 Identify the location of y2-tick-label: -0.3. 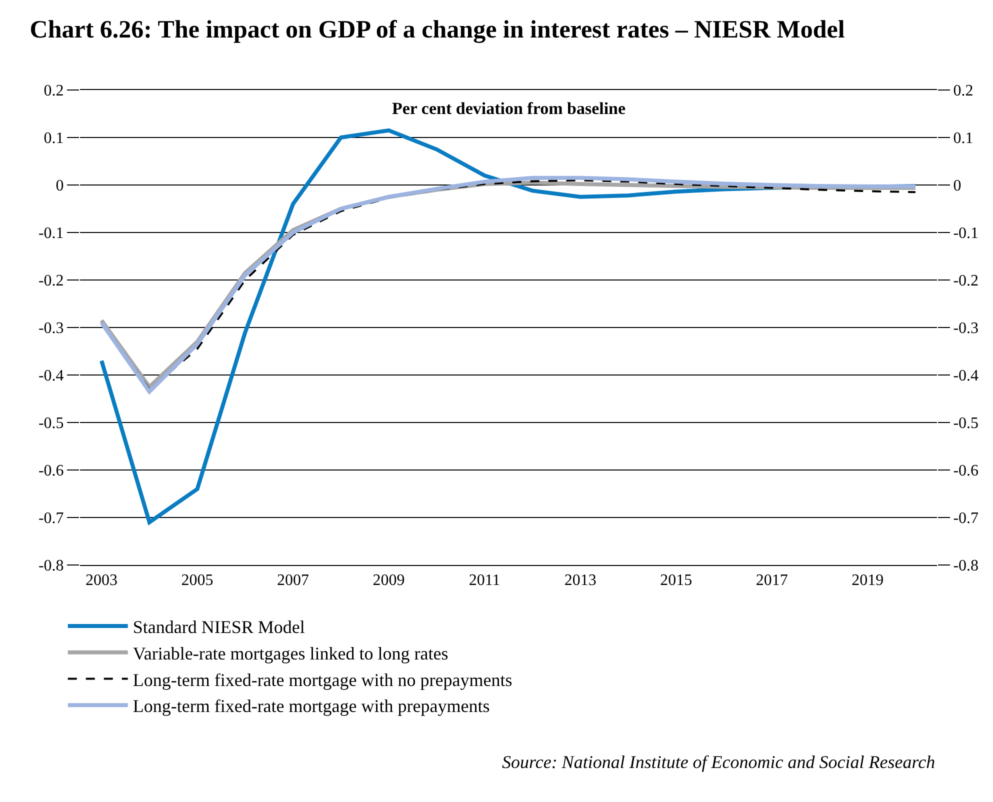
(966, 329).